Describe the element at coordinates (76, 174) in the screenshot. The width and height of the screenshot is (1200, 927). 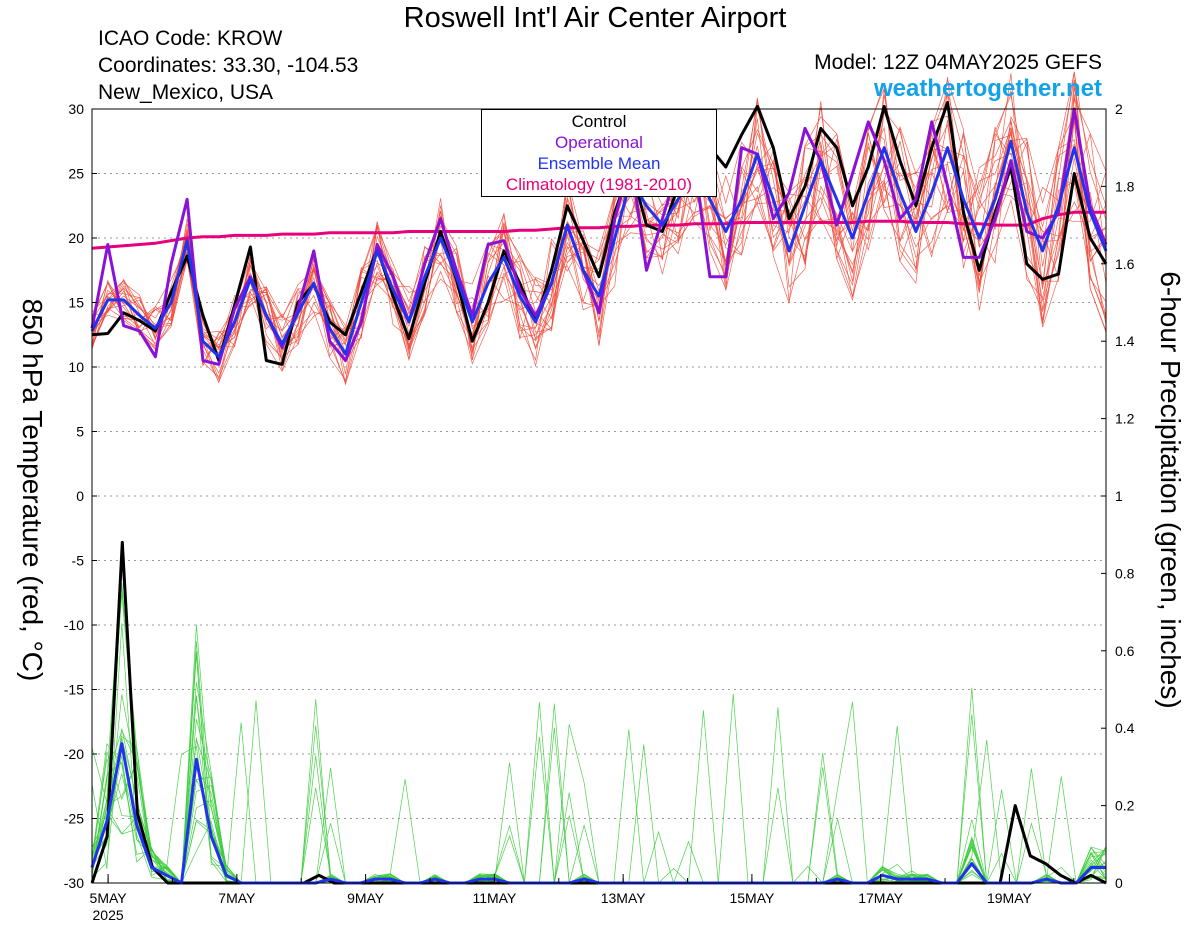
I see `y-tick-label-left: 25` at that location.